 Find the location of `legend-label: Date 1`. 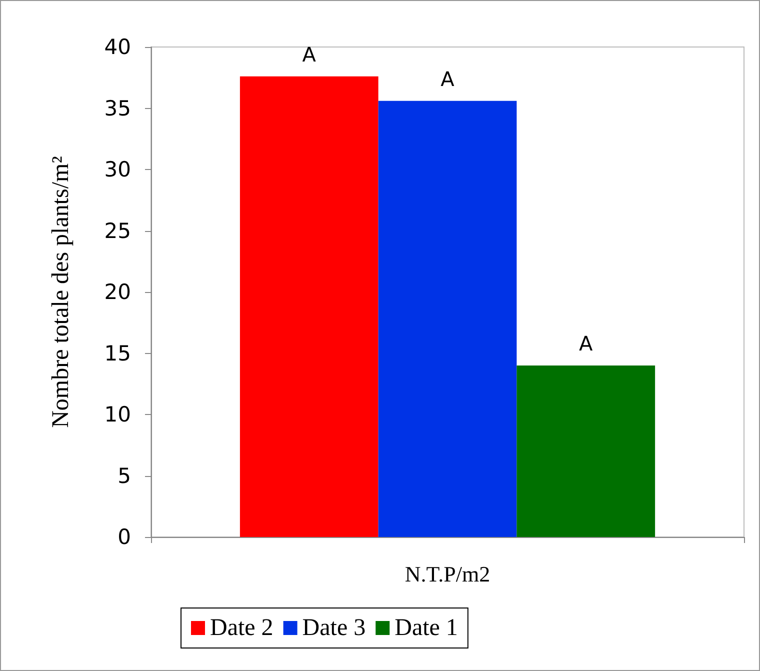

legend-label: Date 1 is located at coordinates (426, 628).